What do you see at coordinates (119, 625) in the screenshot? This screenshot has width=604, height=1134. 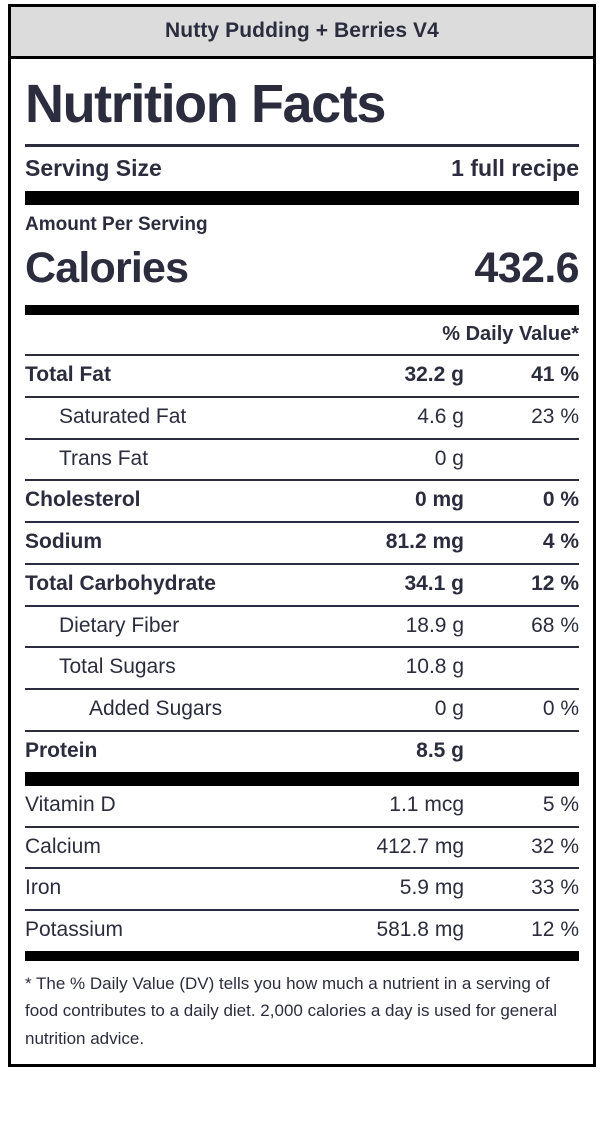 I see `nutrient-name: Dietary Fiber` at bounding box center [119, 625].